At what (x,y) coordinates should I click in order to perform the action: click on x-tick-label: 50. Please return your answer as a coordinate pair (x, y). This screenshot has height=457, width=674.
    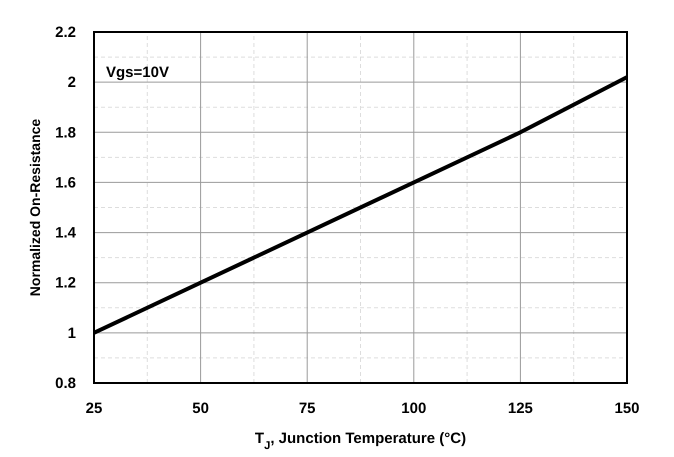
    Looking at the image, I should click on (200, 408).